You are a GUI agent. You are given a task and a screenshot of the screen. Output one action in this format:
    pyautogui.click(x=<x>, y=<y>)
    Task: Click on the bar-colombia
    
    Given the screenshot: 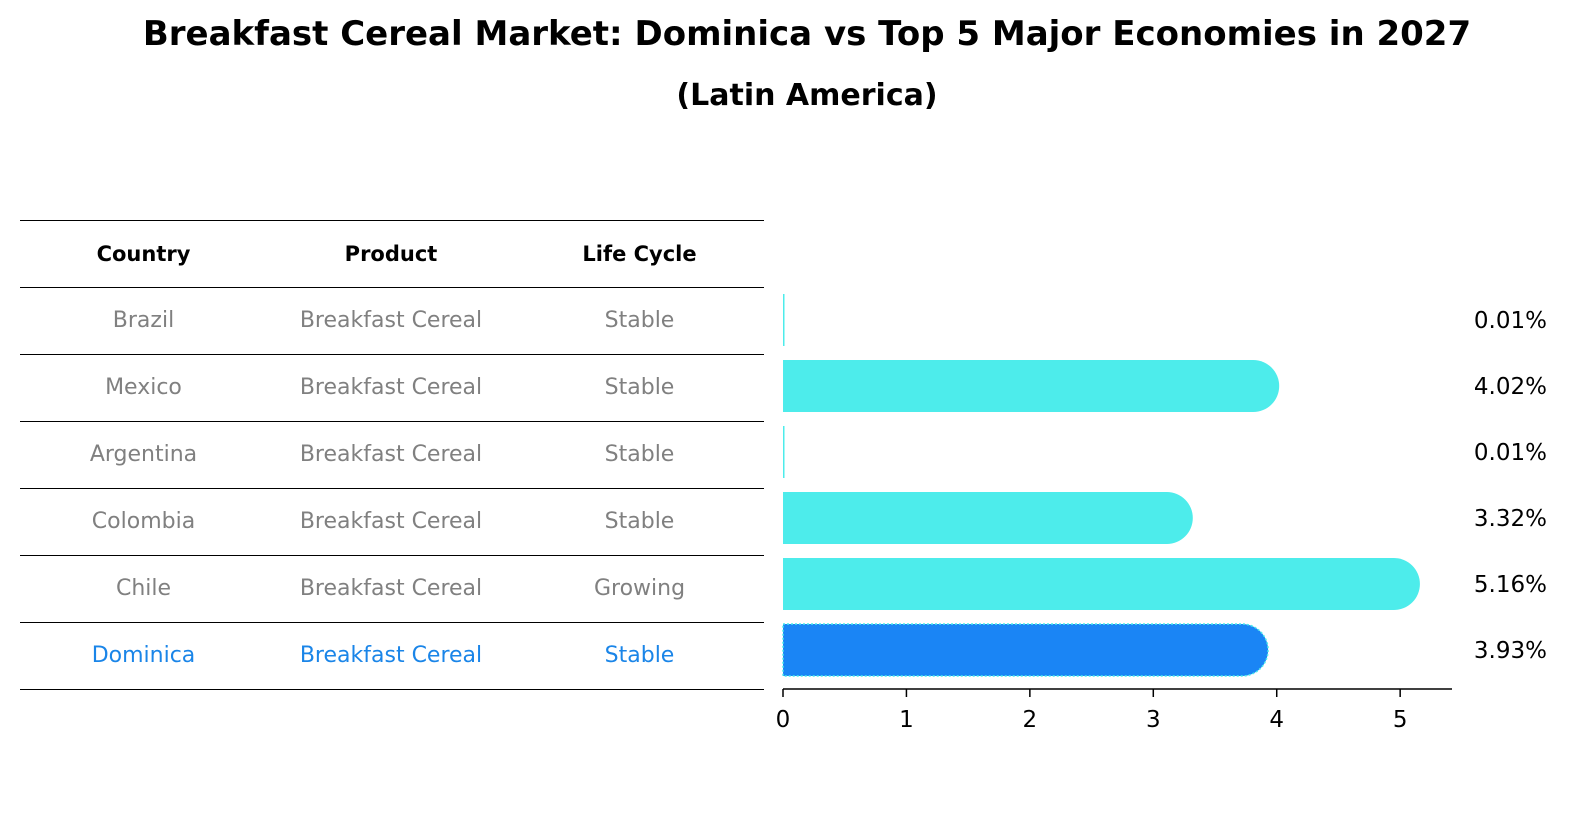 What is the action you would take?
    pyautogui.click(x=988, y=518)
    